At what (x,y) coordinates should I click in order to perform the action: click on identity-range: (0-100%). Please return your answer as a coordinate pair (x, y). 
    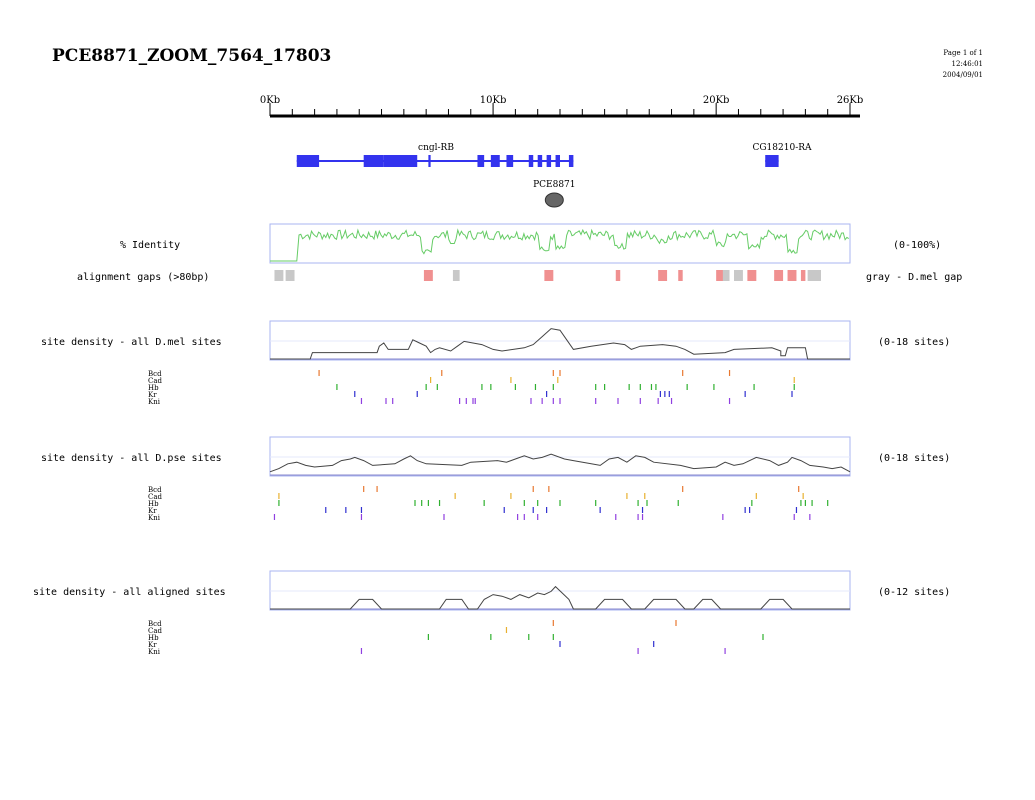
    Looking at the image, I should click on (917, 245).